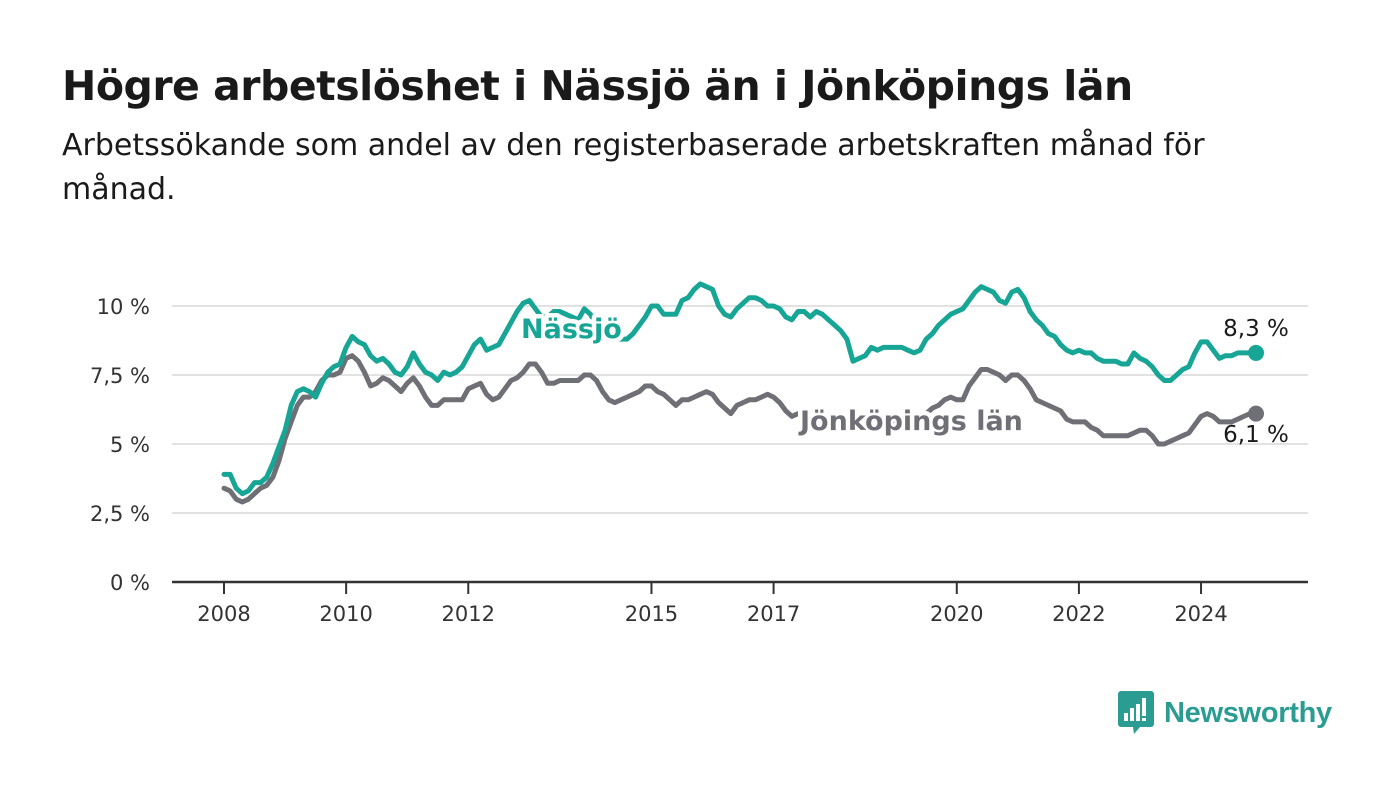 The image size is (1400, 794). What do you see at coordinates (223, 614) in the screenshot?
I see `x-tick-label: 2008` at bounding box center [223, 614].